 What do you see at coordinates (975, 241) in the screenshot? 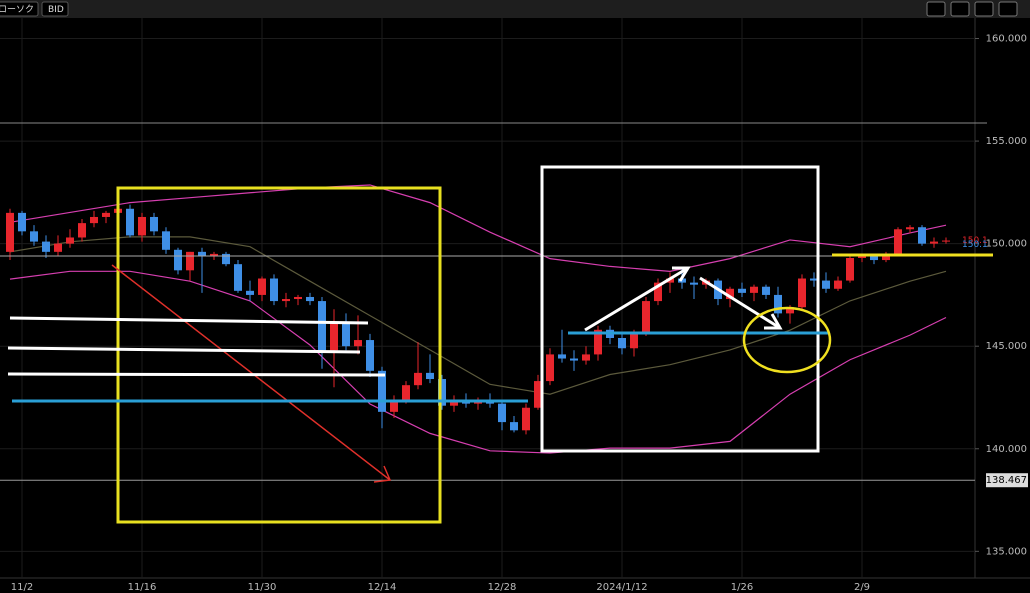
I see `last-price-label: 150.1` at bounding box center [975, 241].